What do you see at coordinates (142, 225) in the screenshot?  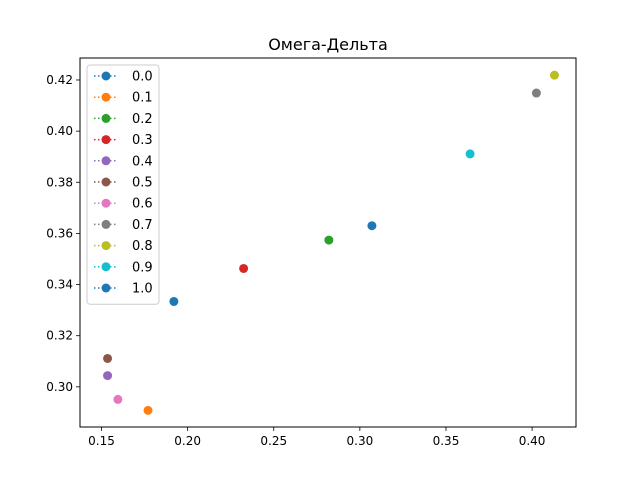 I see `legend-label-0.7: 0.7` at bounding box center [142, 225].